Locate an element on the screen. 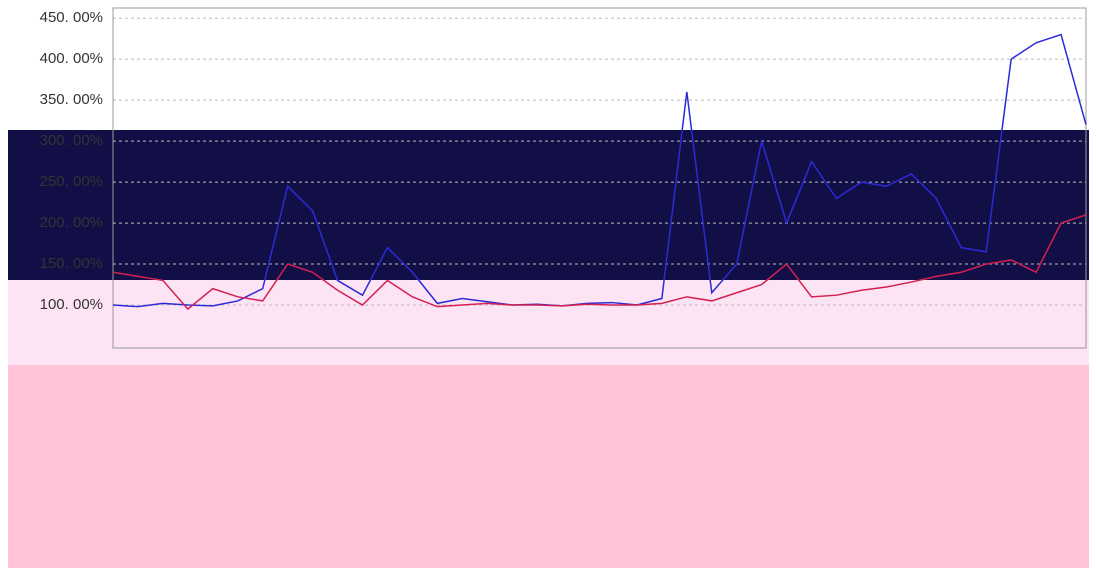 This screenshot has width=1096, height=570. y-tick-label: 350. 00% is located at coordinates (71, 99).